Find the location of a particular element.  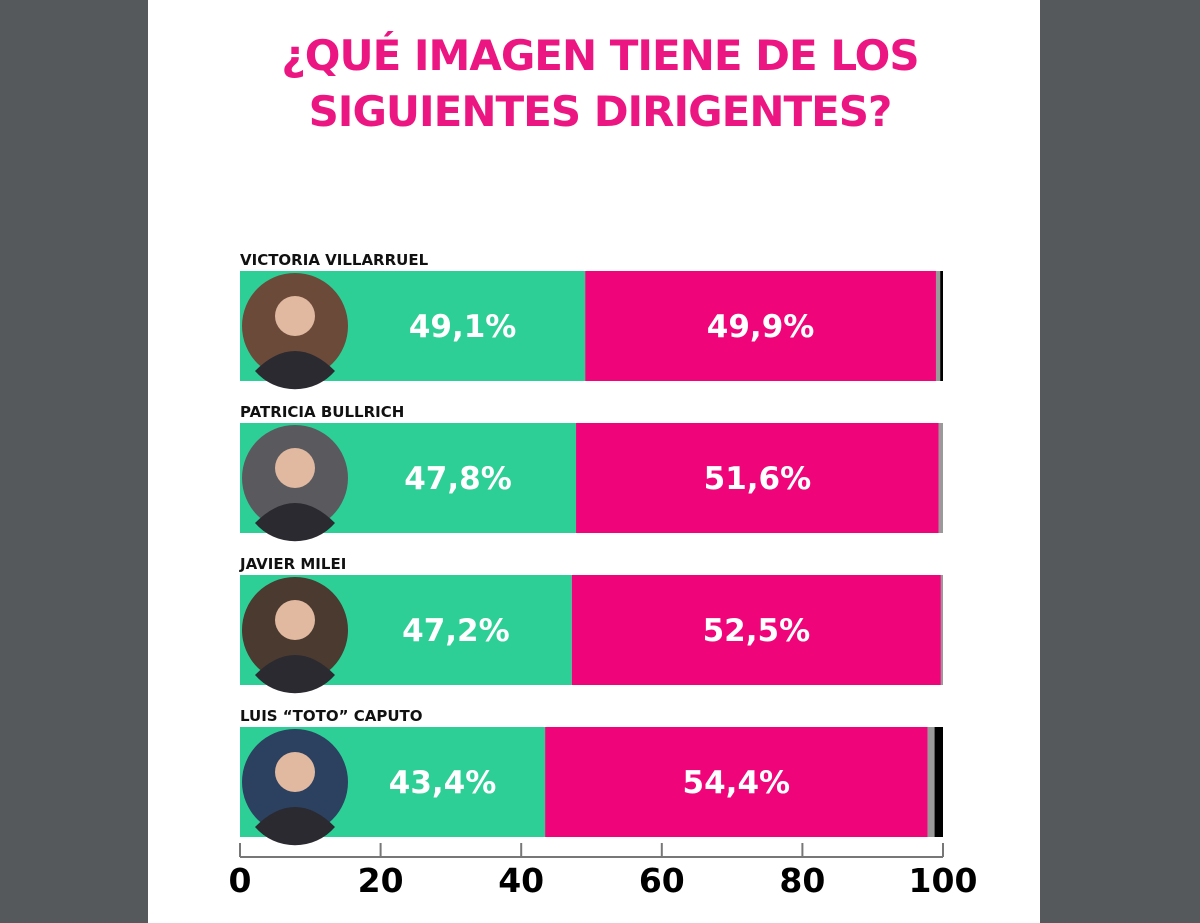

value-label: 49,1% is located at coordinates (463, 327).